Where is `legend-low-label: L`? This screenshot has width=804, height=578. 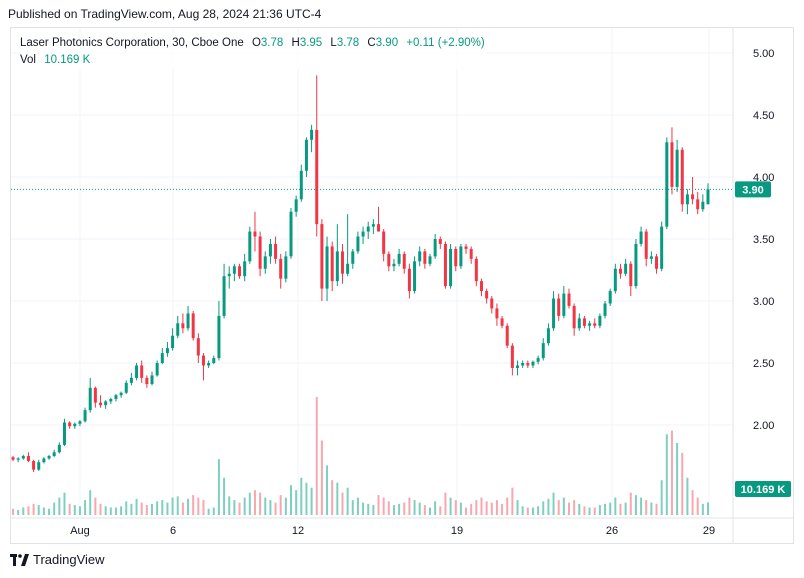
legend-low-label: L is located at coordinates (333, 43).